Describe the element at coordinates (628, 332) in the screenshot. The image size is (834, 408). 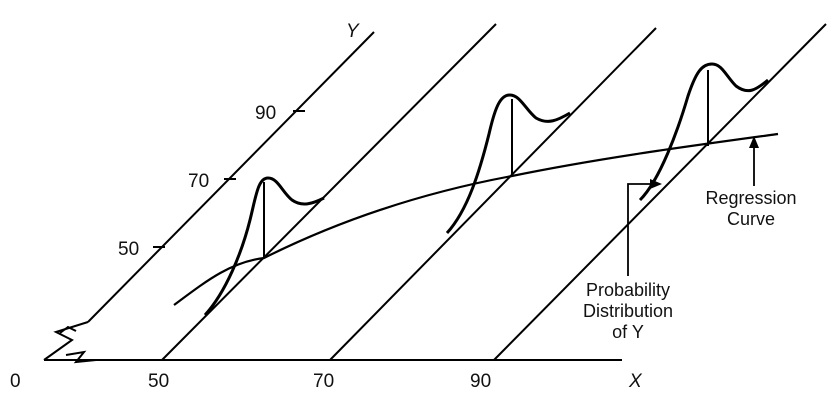
I see `probability-distribution-label-line-3: of Y` at that location.